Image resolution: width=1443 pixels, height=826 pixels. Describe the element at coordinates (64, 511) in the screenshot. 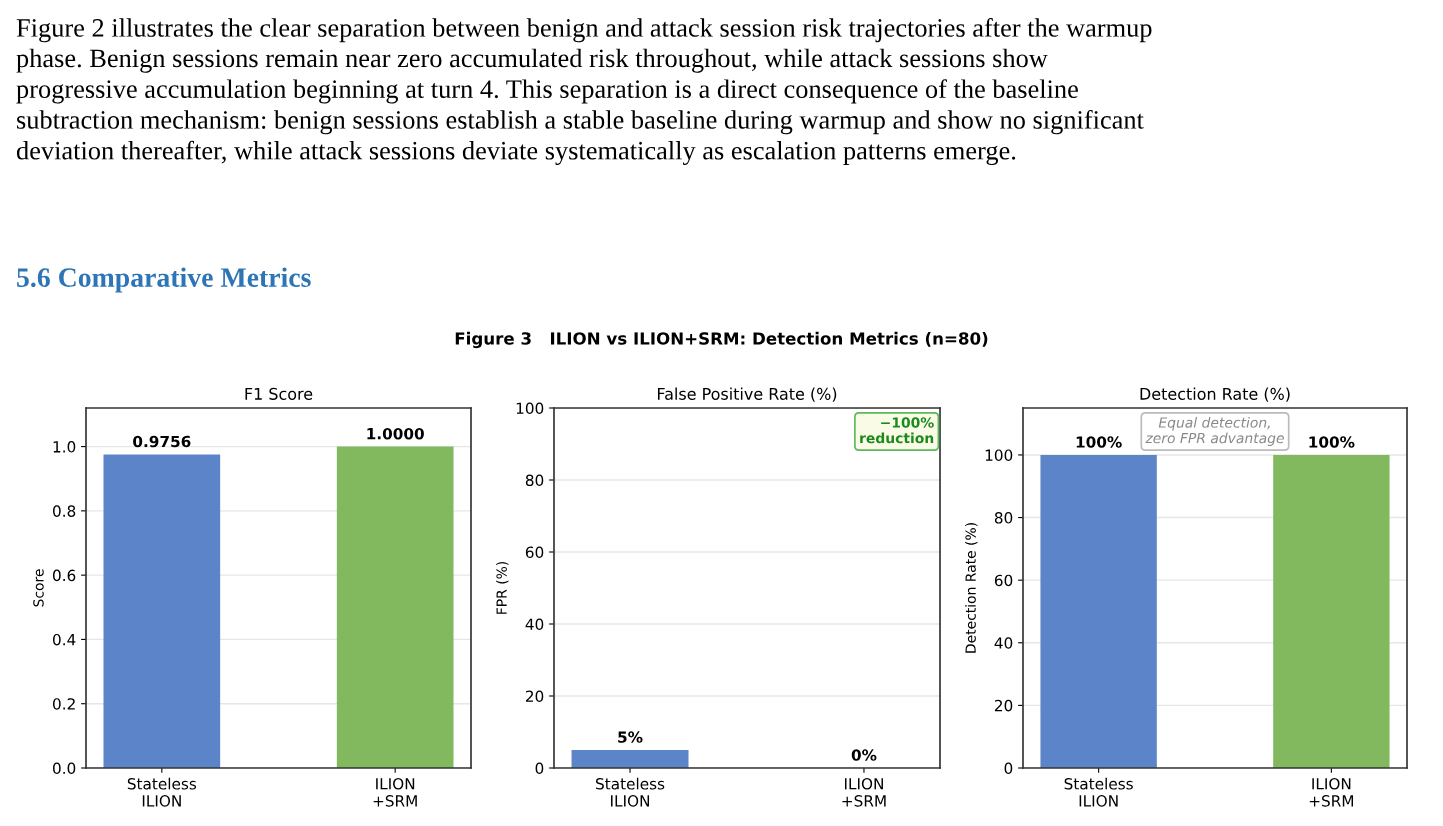

I see `y-tick-label: 0.8` at that location.